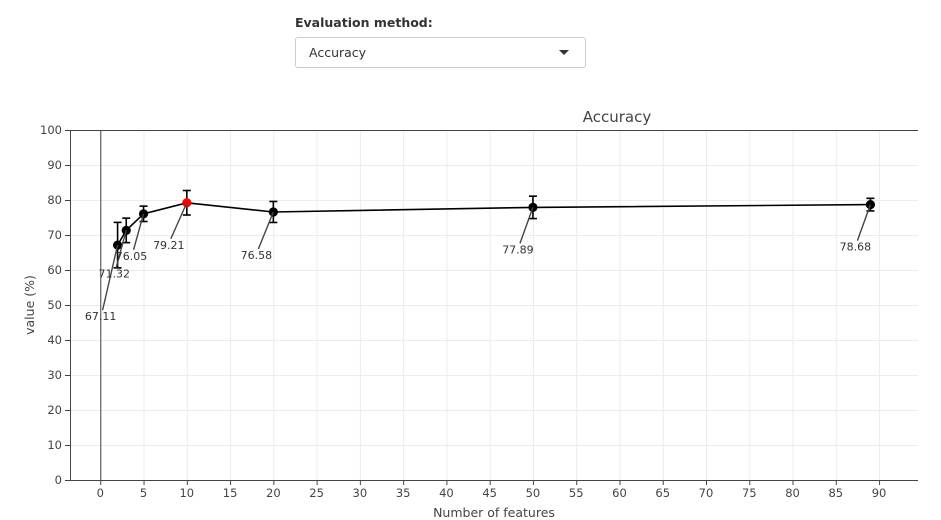 The image size is (941, 520). What do you see at coordinates (54, 165) in the screenshot?
I see `y-tick-label: 90` at bounding box center [54, 165].